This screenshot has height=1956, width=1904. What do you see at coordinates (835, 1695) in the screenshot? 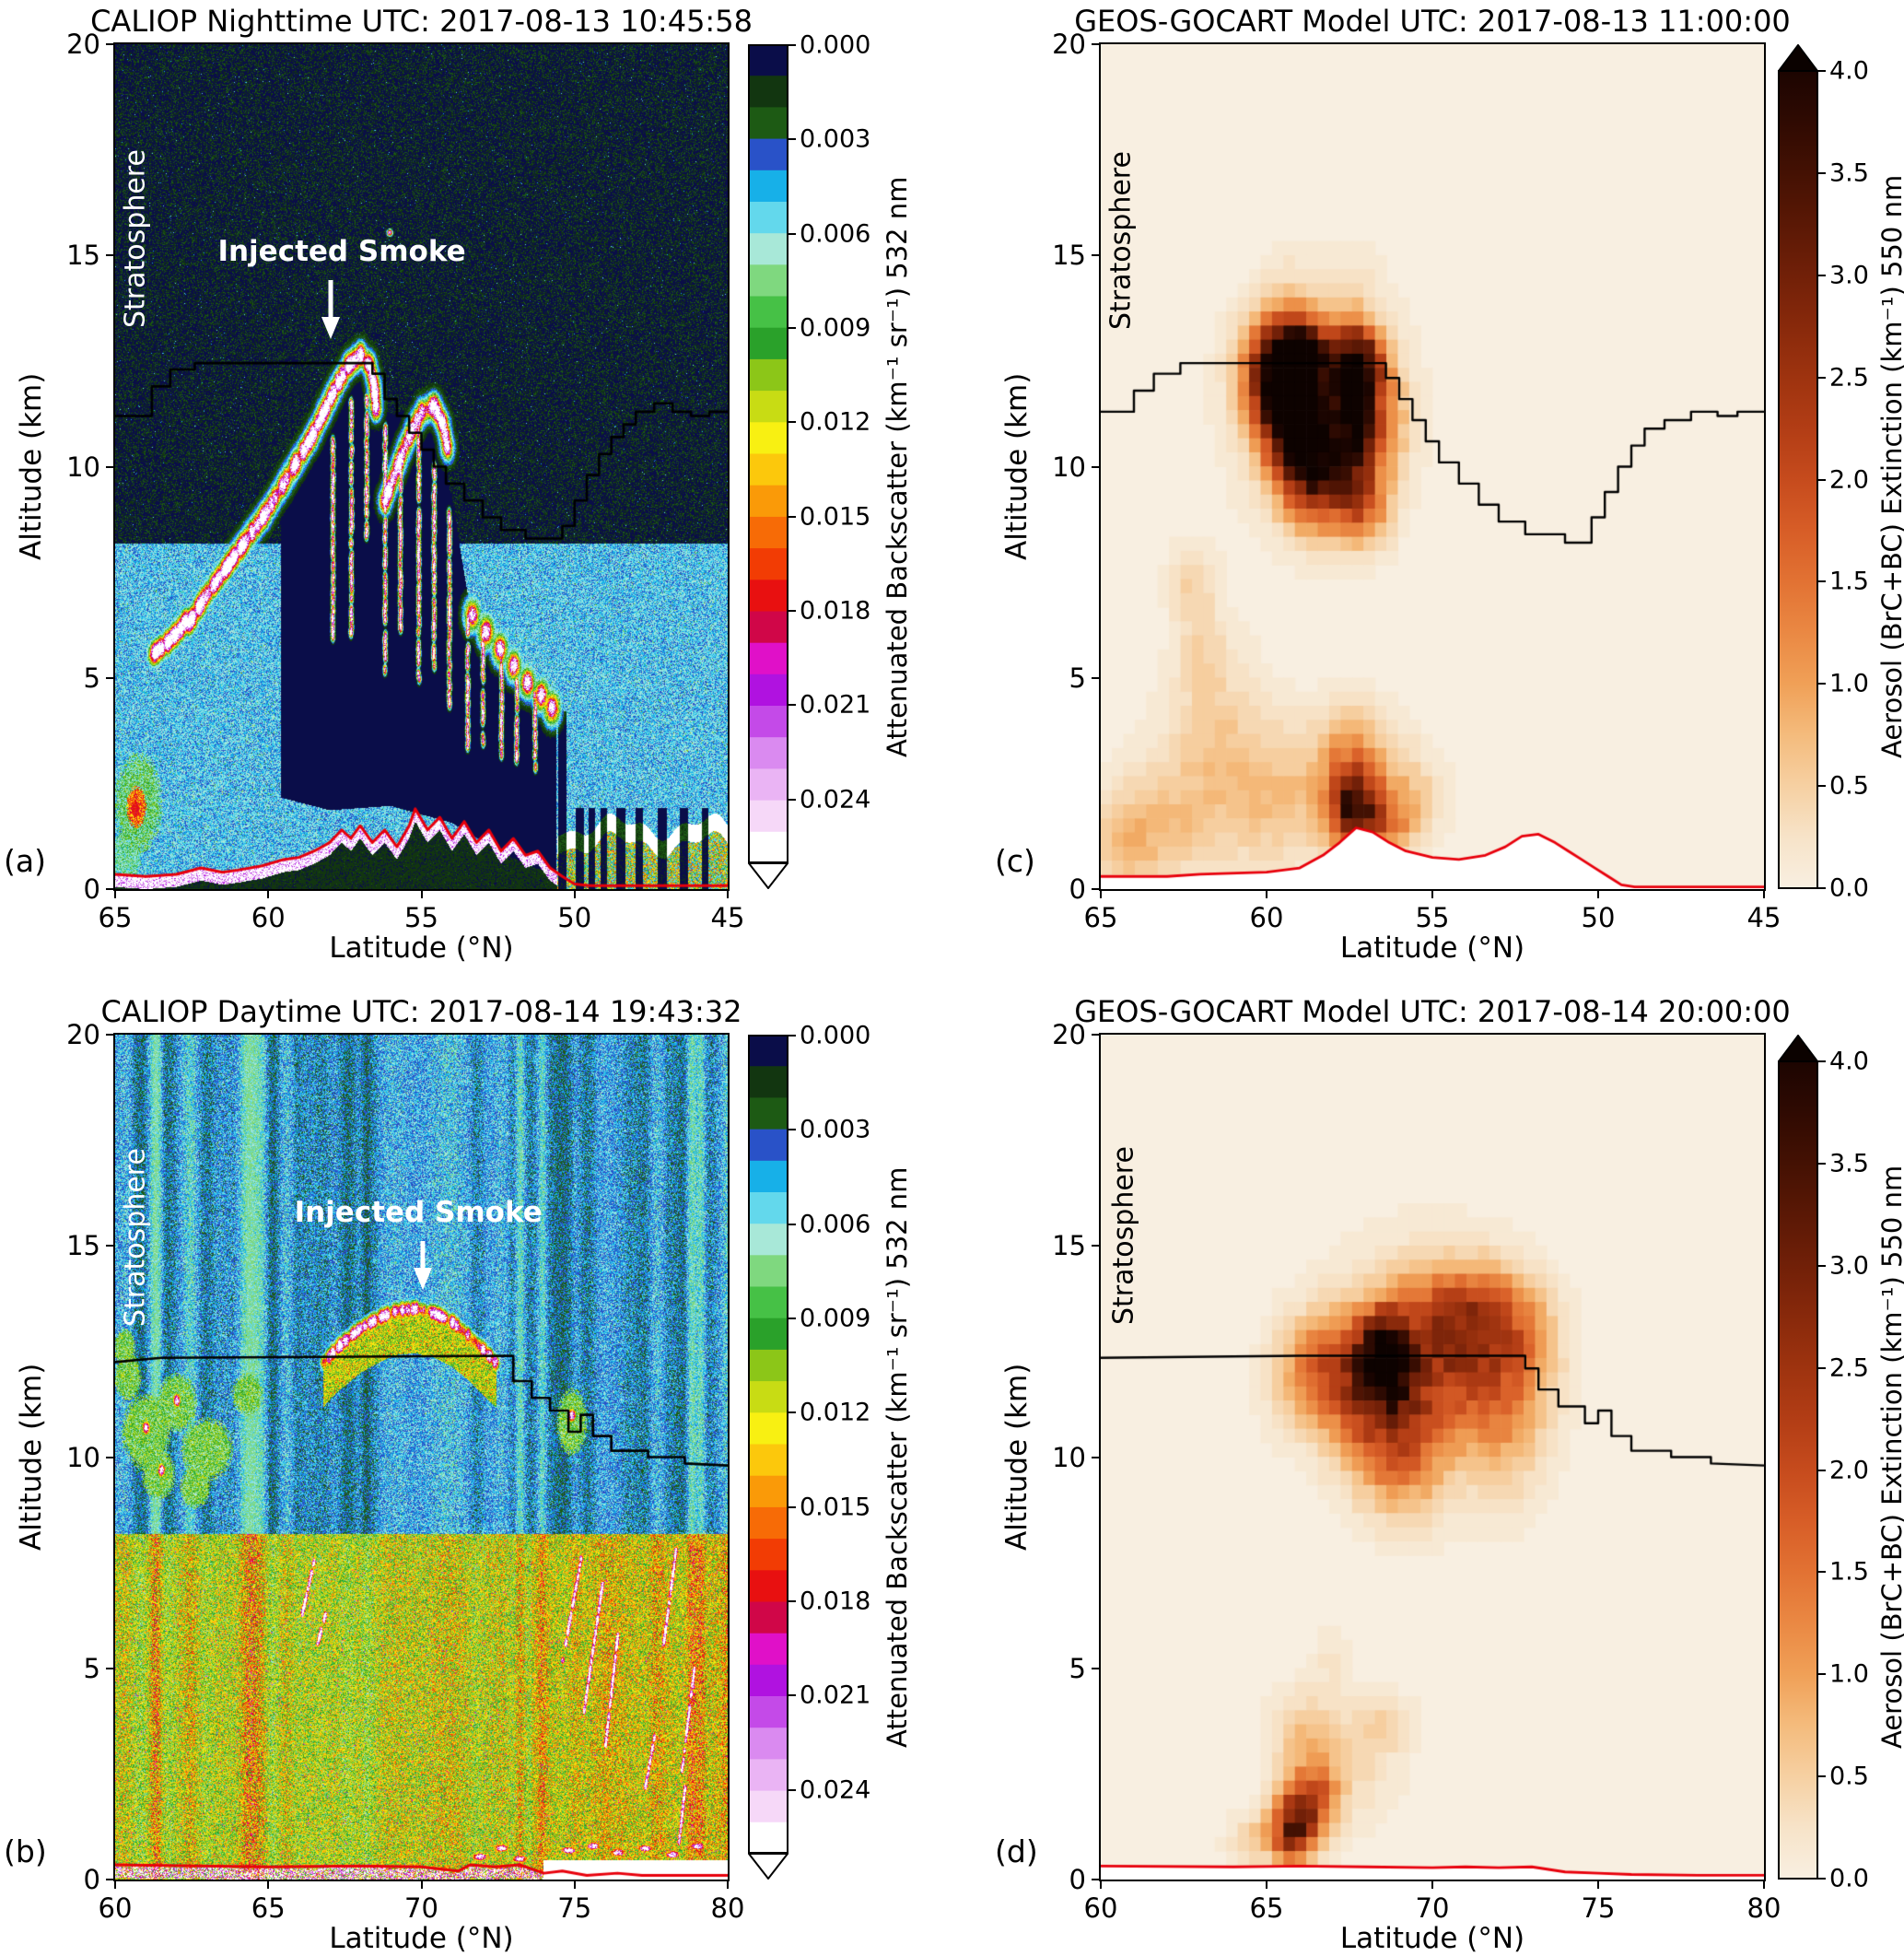
I see `colorbar-tick-label: 0.021` at bounding box center [835, 1695].